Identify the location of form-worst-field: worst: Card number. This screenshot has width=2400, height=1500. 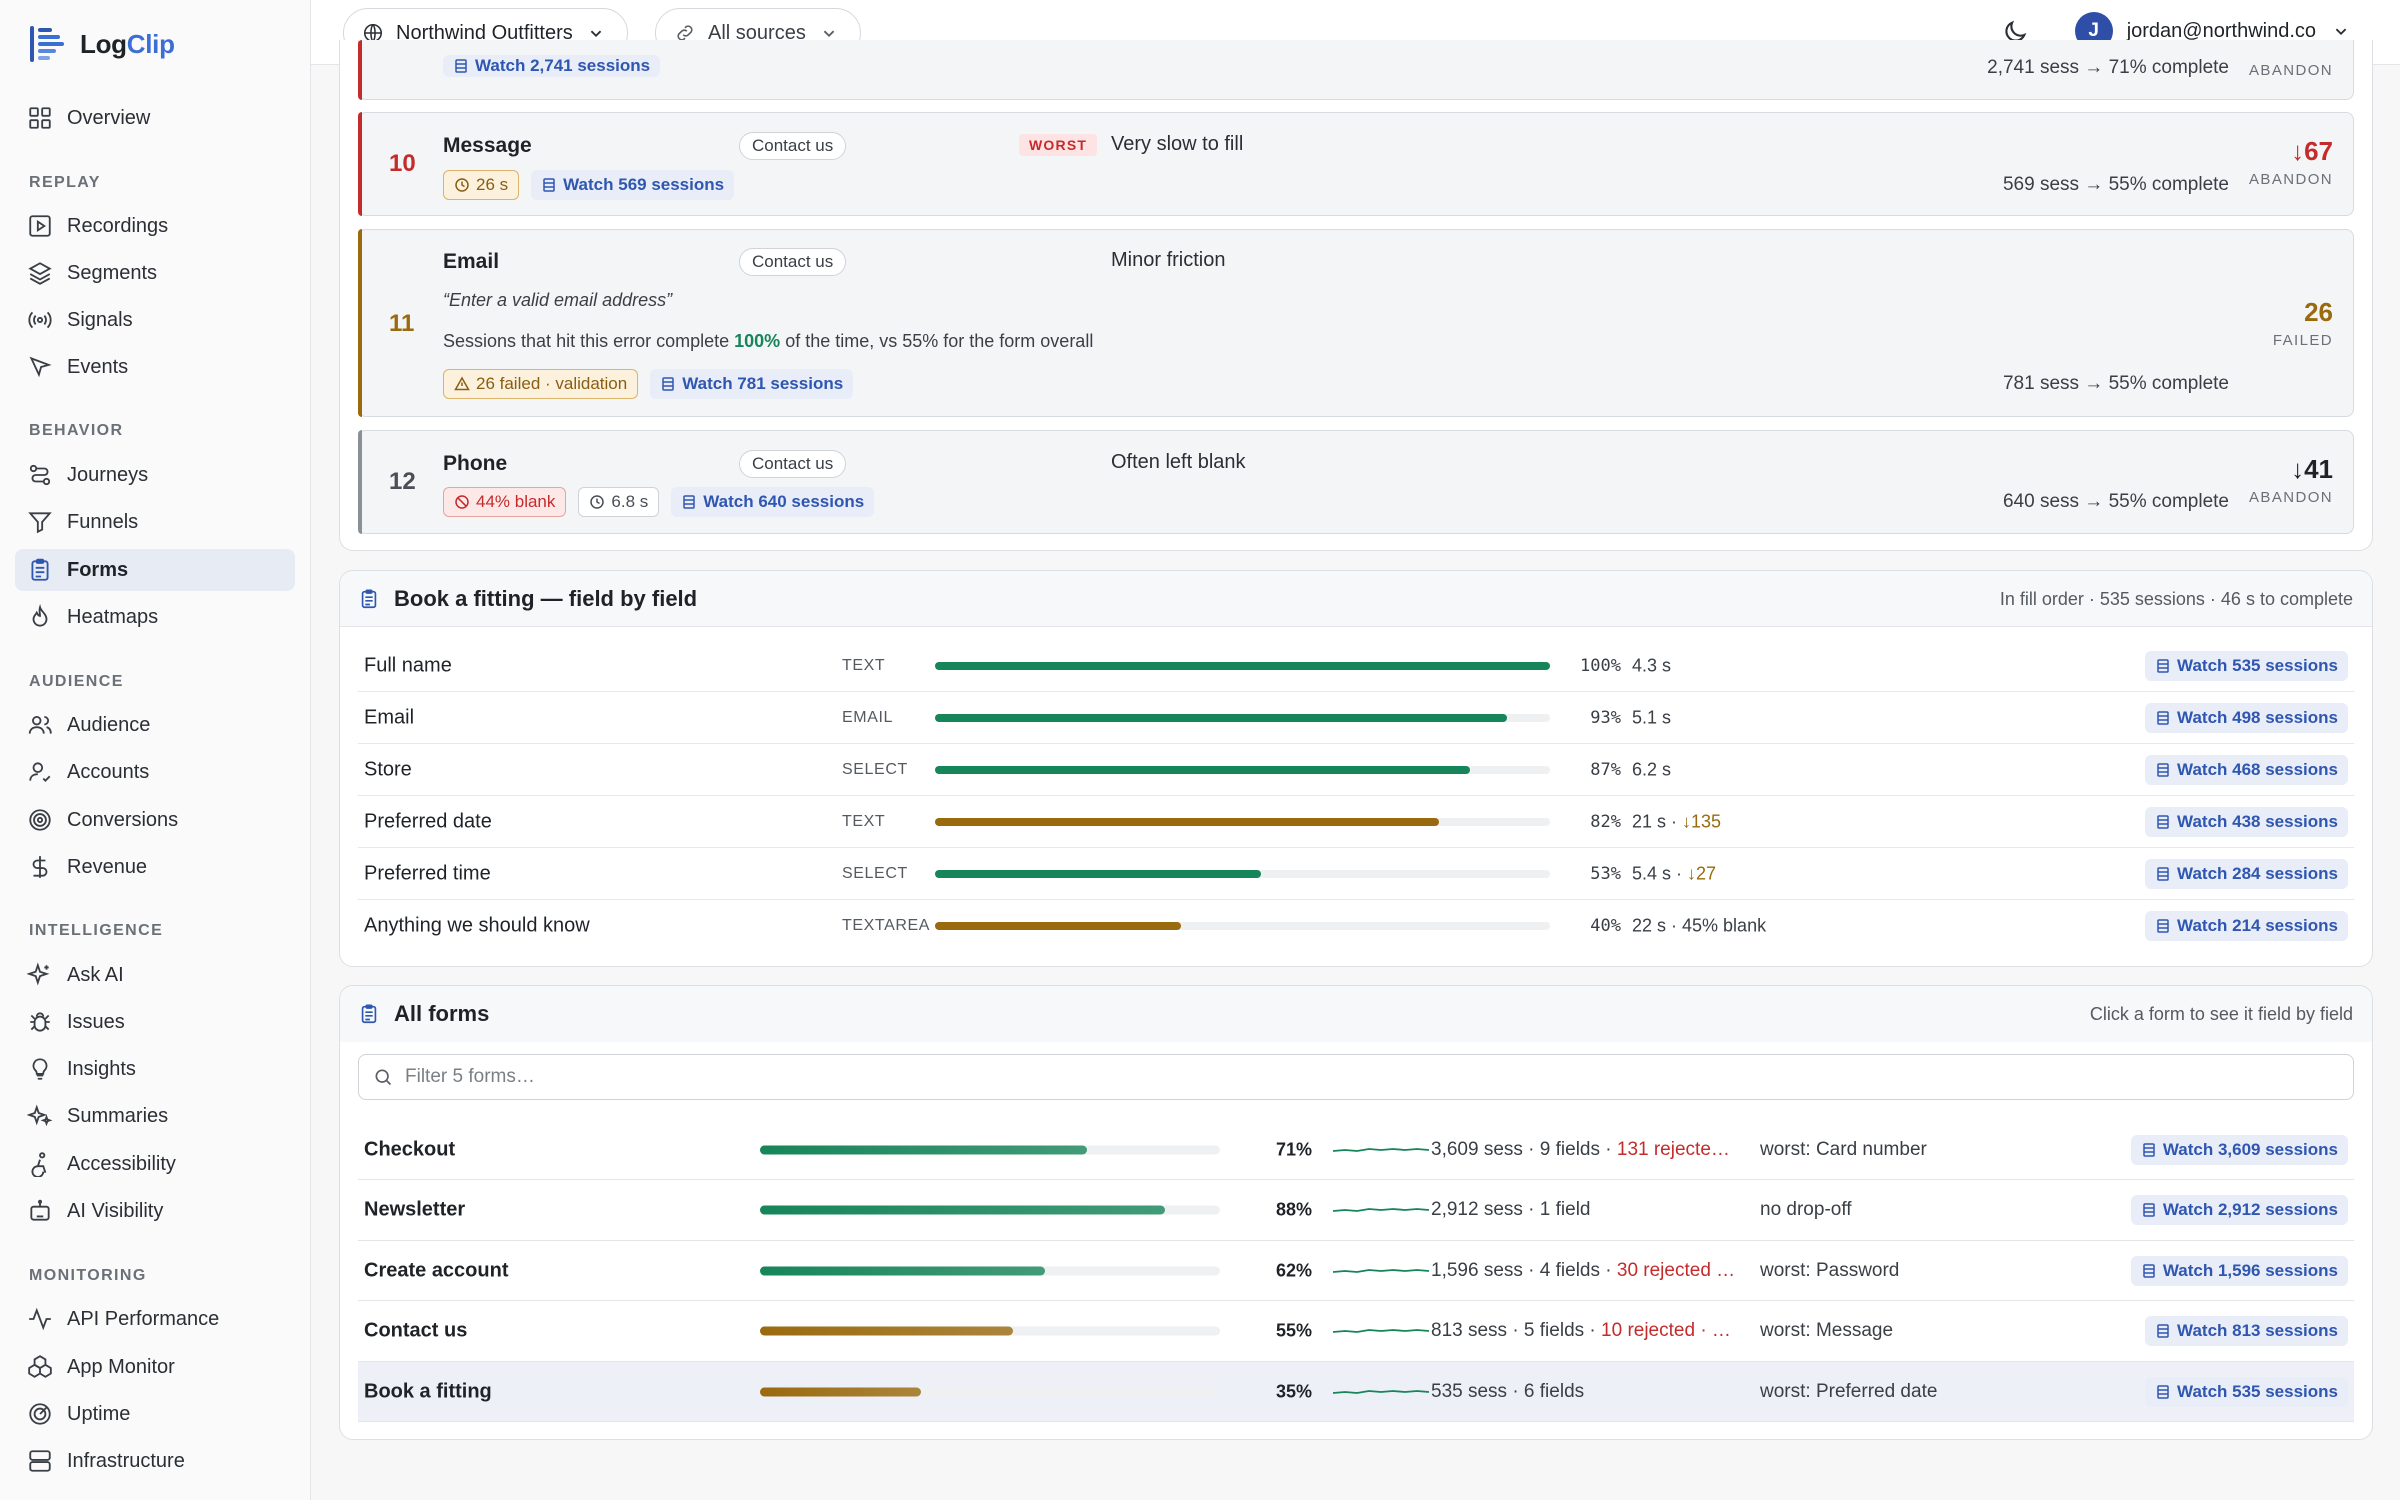
(1843, 1149).